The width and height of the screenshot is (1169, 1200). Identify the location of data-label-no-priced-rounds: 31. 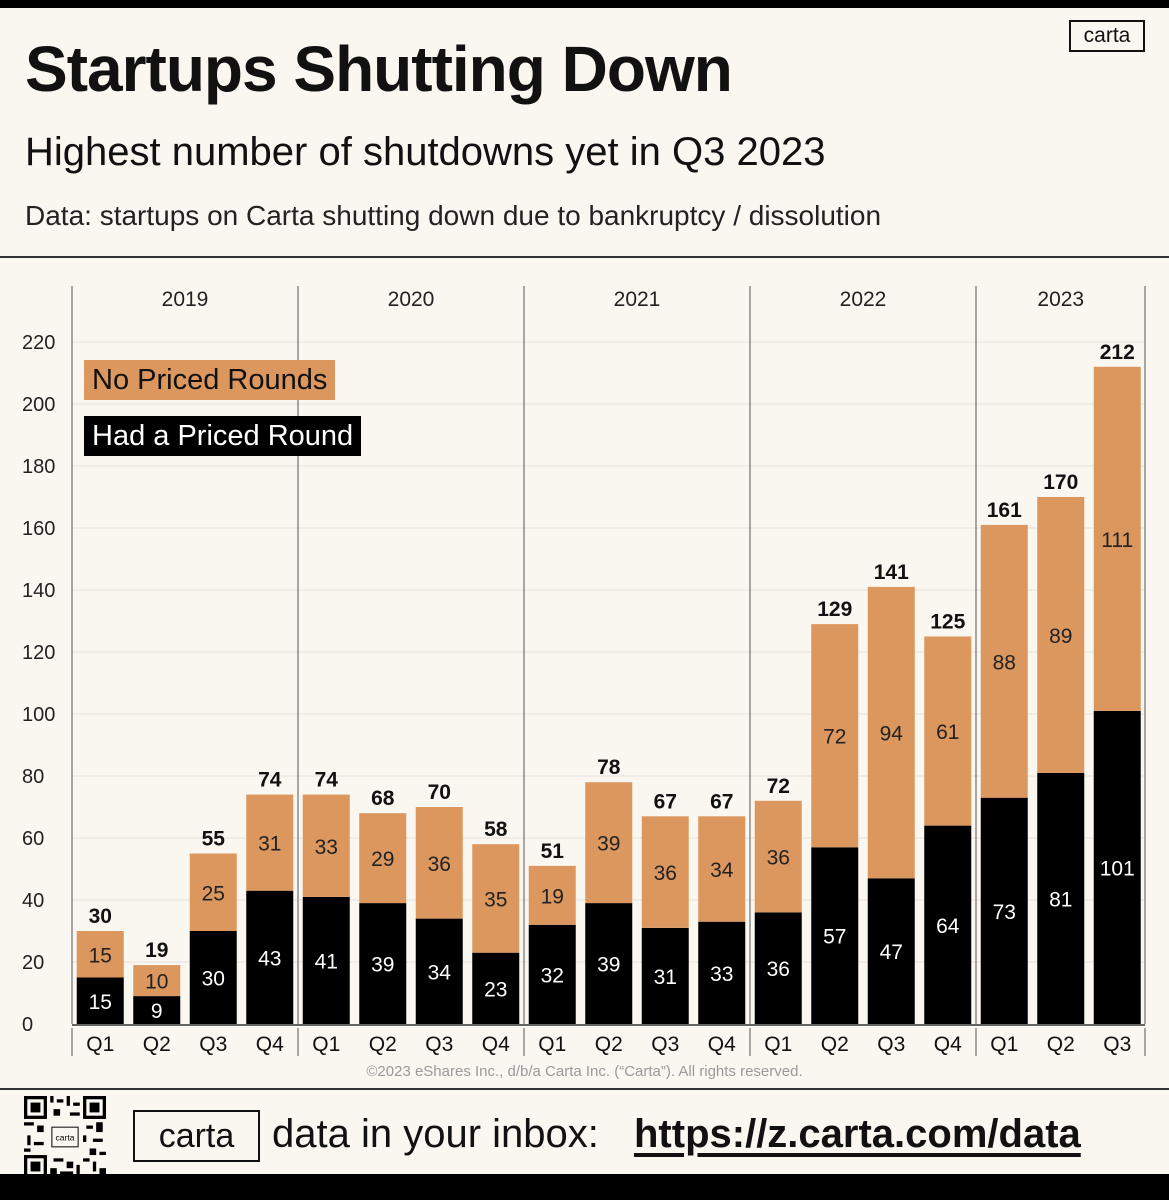
(269, 844).